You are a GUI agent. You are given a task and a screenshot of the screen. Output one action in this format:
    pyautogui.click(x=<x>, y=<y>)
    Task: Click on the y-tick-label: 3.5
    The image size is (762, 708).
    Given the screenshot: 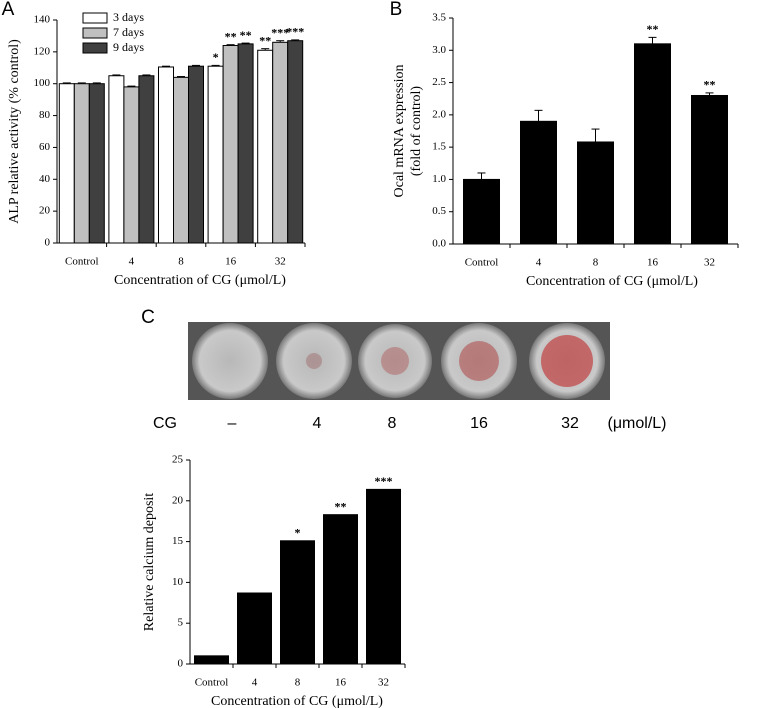 What is the action you would take?
    pyautogui.click(x=439, y=18)
    